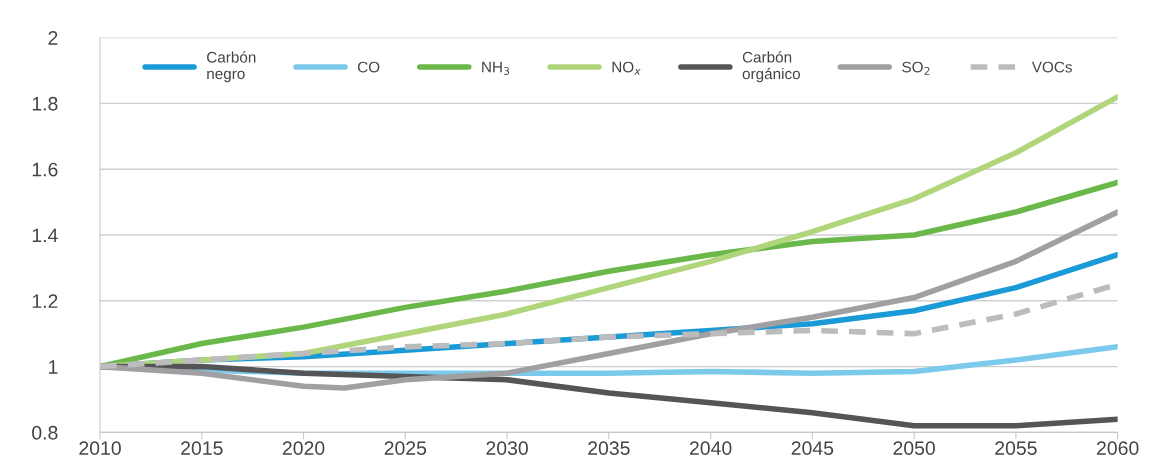 The image size is (1163, 470). I want to click on x-tick-label: 2020, so click(303, 448).